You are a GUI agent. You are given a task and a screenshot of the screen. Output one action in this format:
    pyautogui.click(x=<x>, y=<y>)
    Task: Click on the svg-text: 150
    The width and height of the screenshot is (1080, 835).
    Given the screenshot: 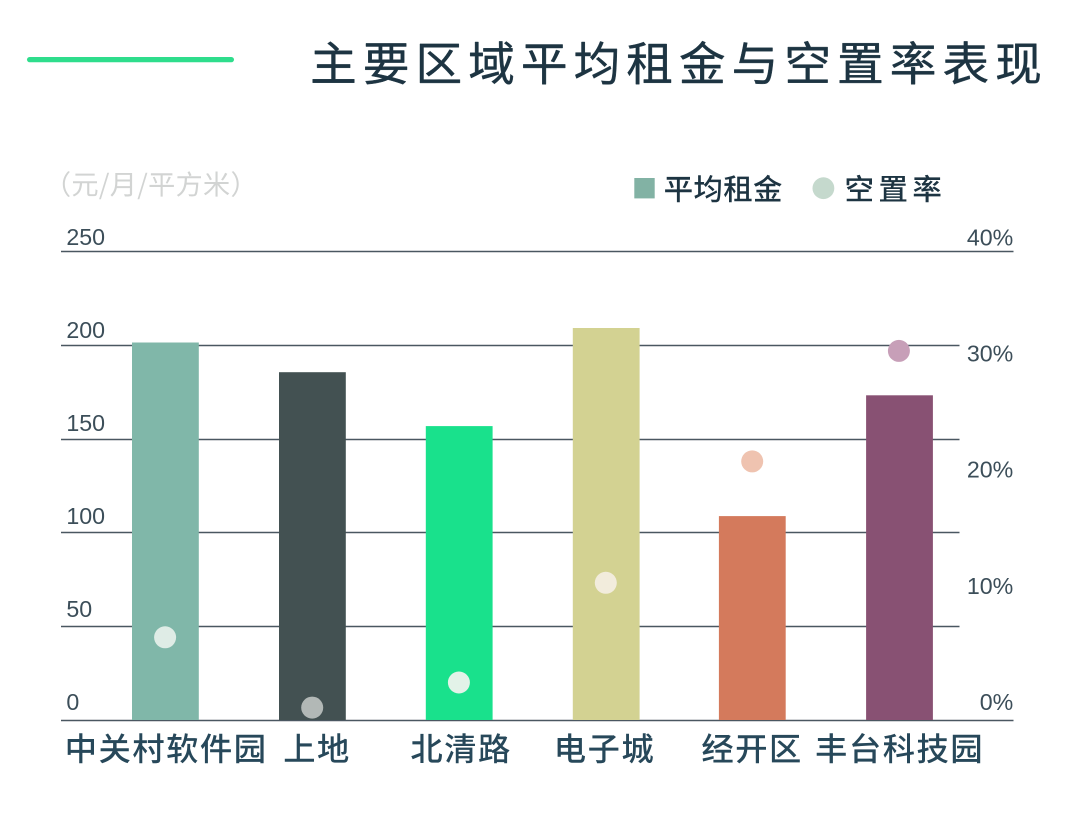 What is the action you would take?
    pyautogui.click(x=85, y=423)
    